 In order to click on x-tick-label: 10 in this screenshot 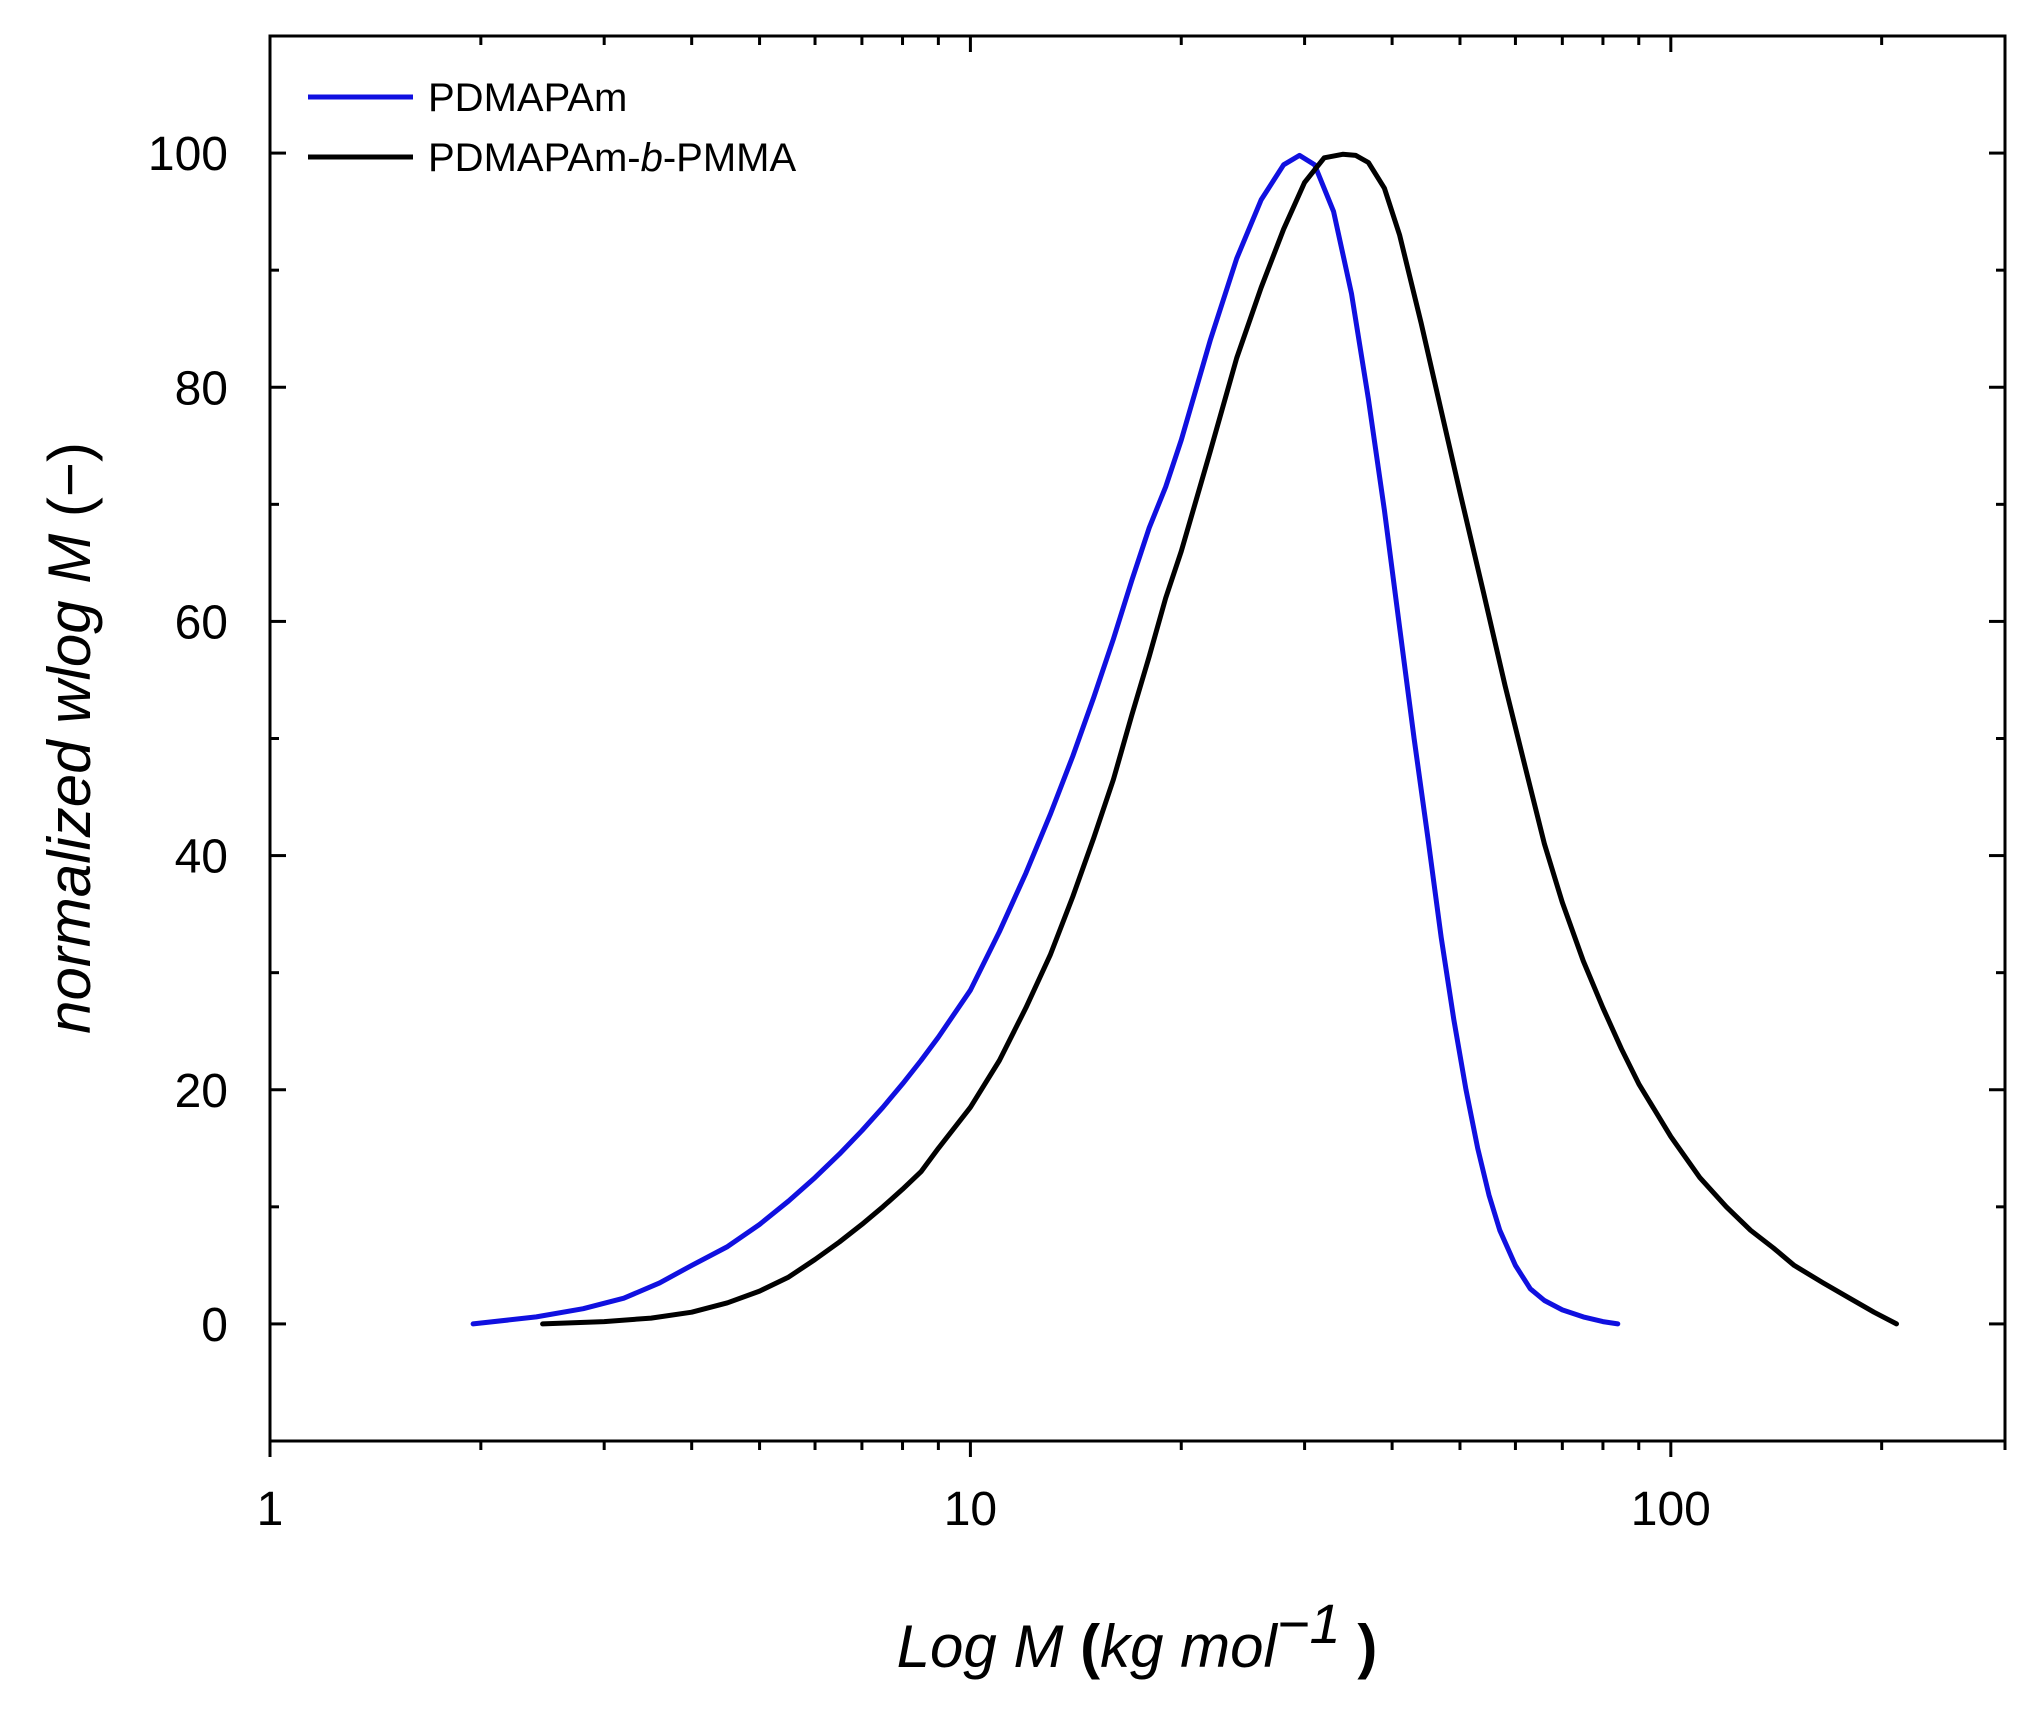, I will do `click(970, 1509)`.